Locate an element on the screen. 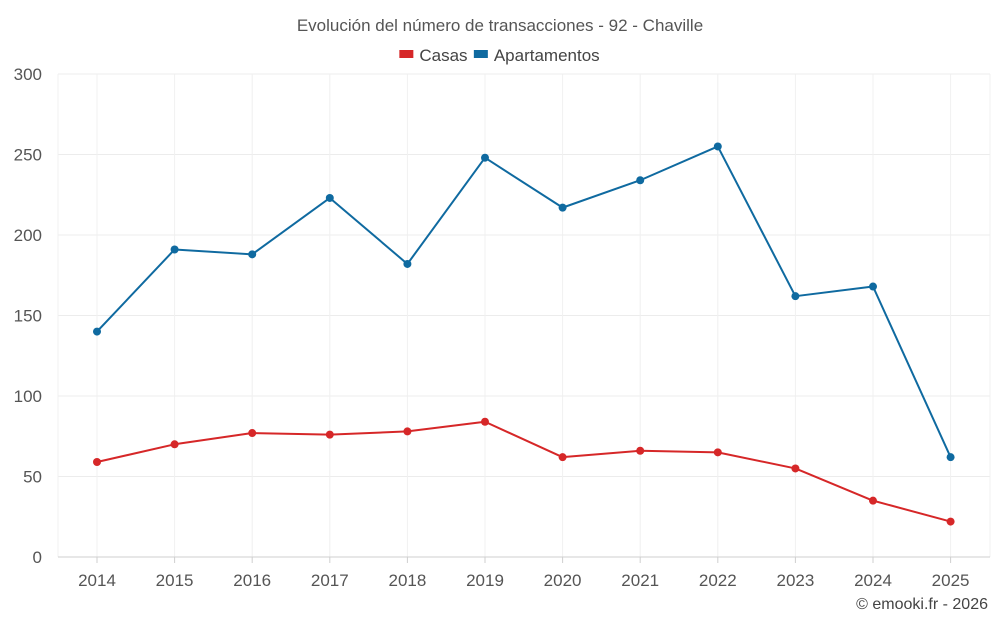 This screenshot has width=1000, height=630. legend-label: Casas is located at coordinates (443, 55).